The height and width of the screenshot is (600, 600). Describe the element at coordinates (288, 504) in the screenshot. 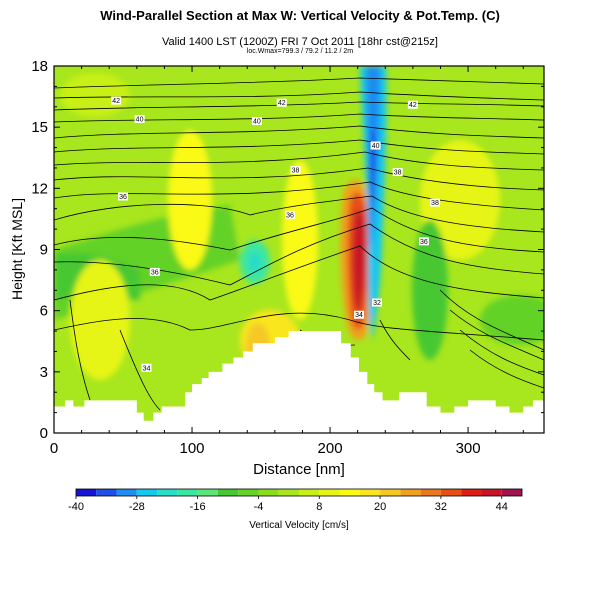

I see `colorbar-ticks: -40 -28 -16 -4 8 20 32 44` at that location.